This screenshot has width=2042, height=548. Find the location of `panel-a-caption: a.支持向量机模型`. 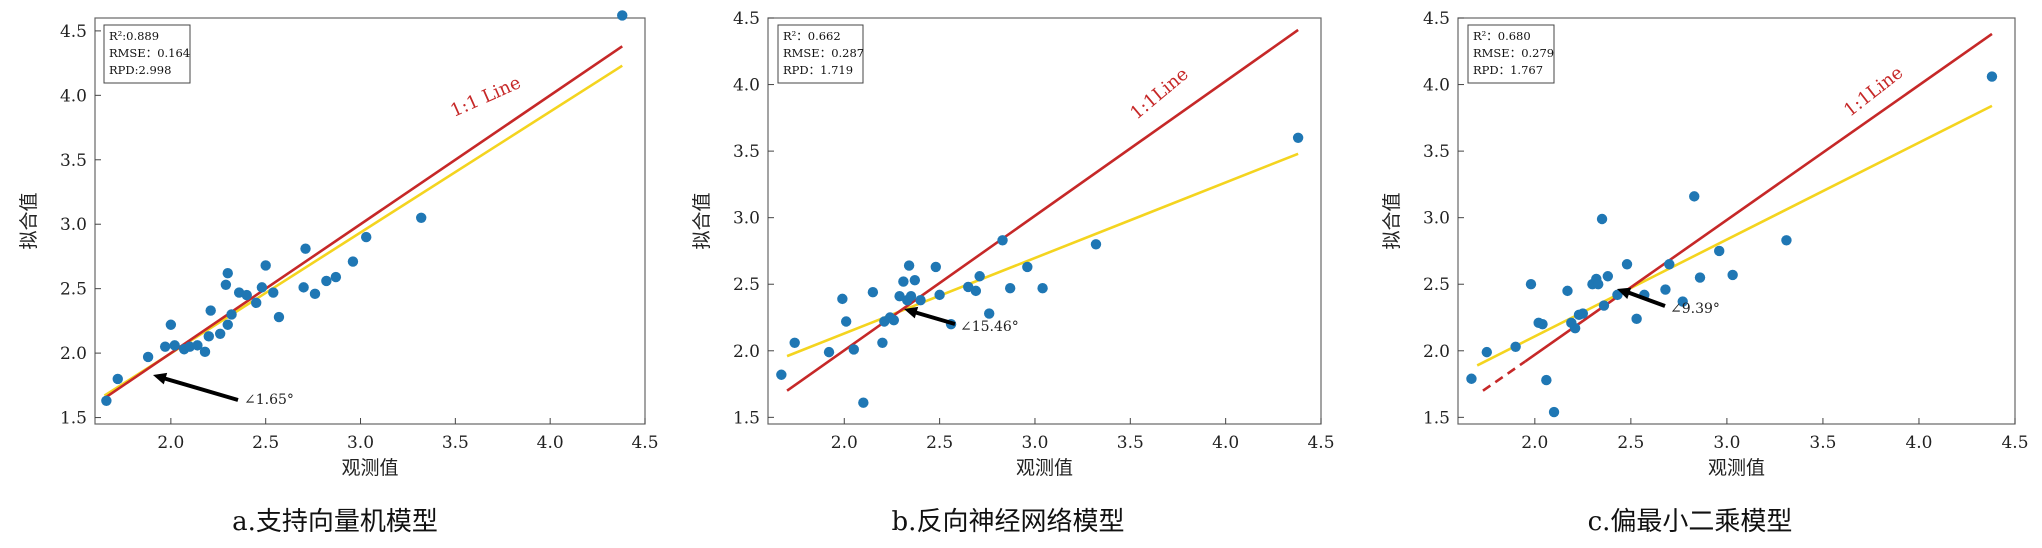

panel-a-caption: a.支持向量机模型 is located at coordinates (335, 522).